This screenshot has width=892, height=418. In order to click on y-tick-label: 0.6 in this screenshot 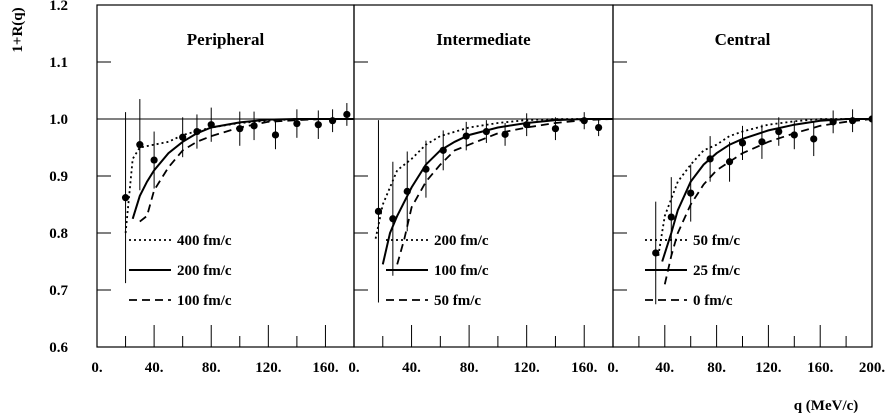, I will do `click(58, 348)`.